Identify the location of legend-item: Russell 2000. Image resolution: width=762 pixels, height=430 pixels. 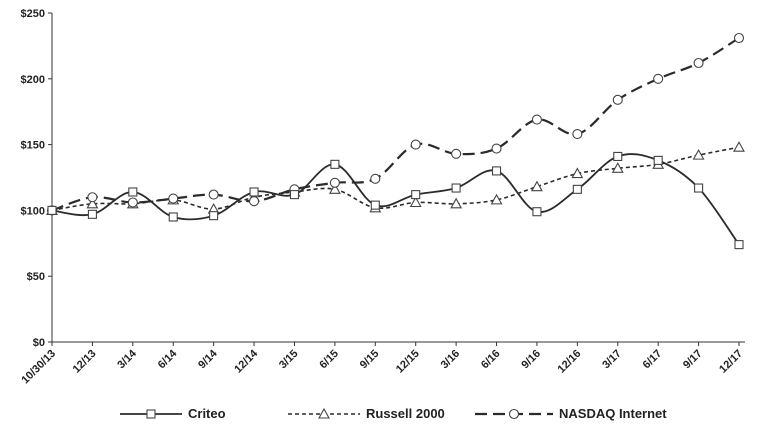
(366, 413).